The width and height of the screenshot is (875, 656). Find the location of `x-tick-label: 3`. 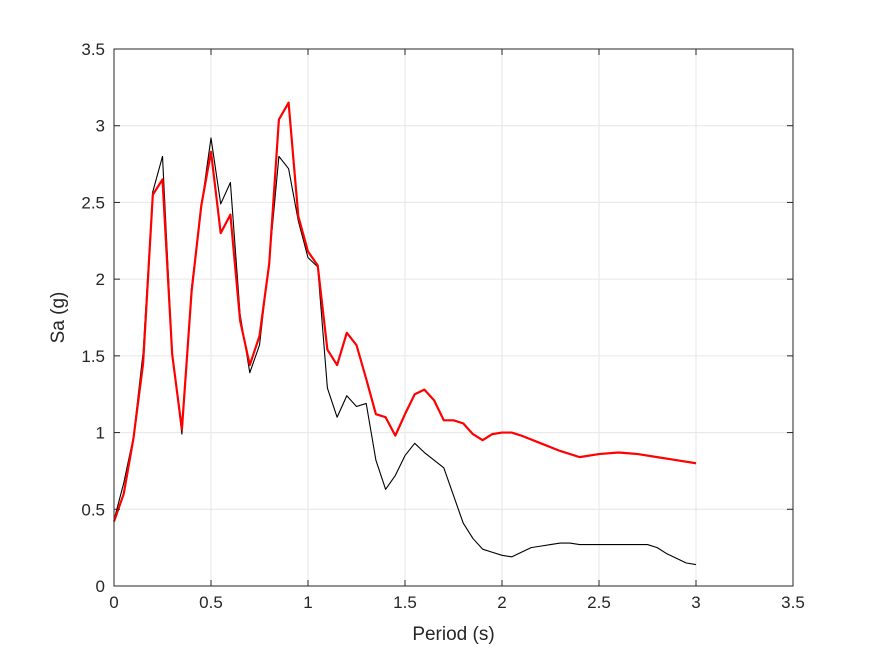

x-tick-label: 3 is located at coordinates (695, 602).